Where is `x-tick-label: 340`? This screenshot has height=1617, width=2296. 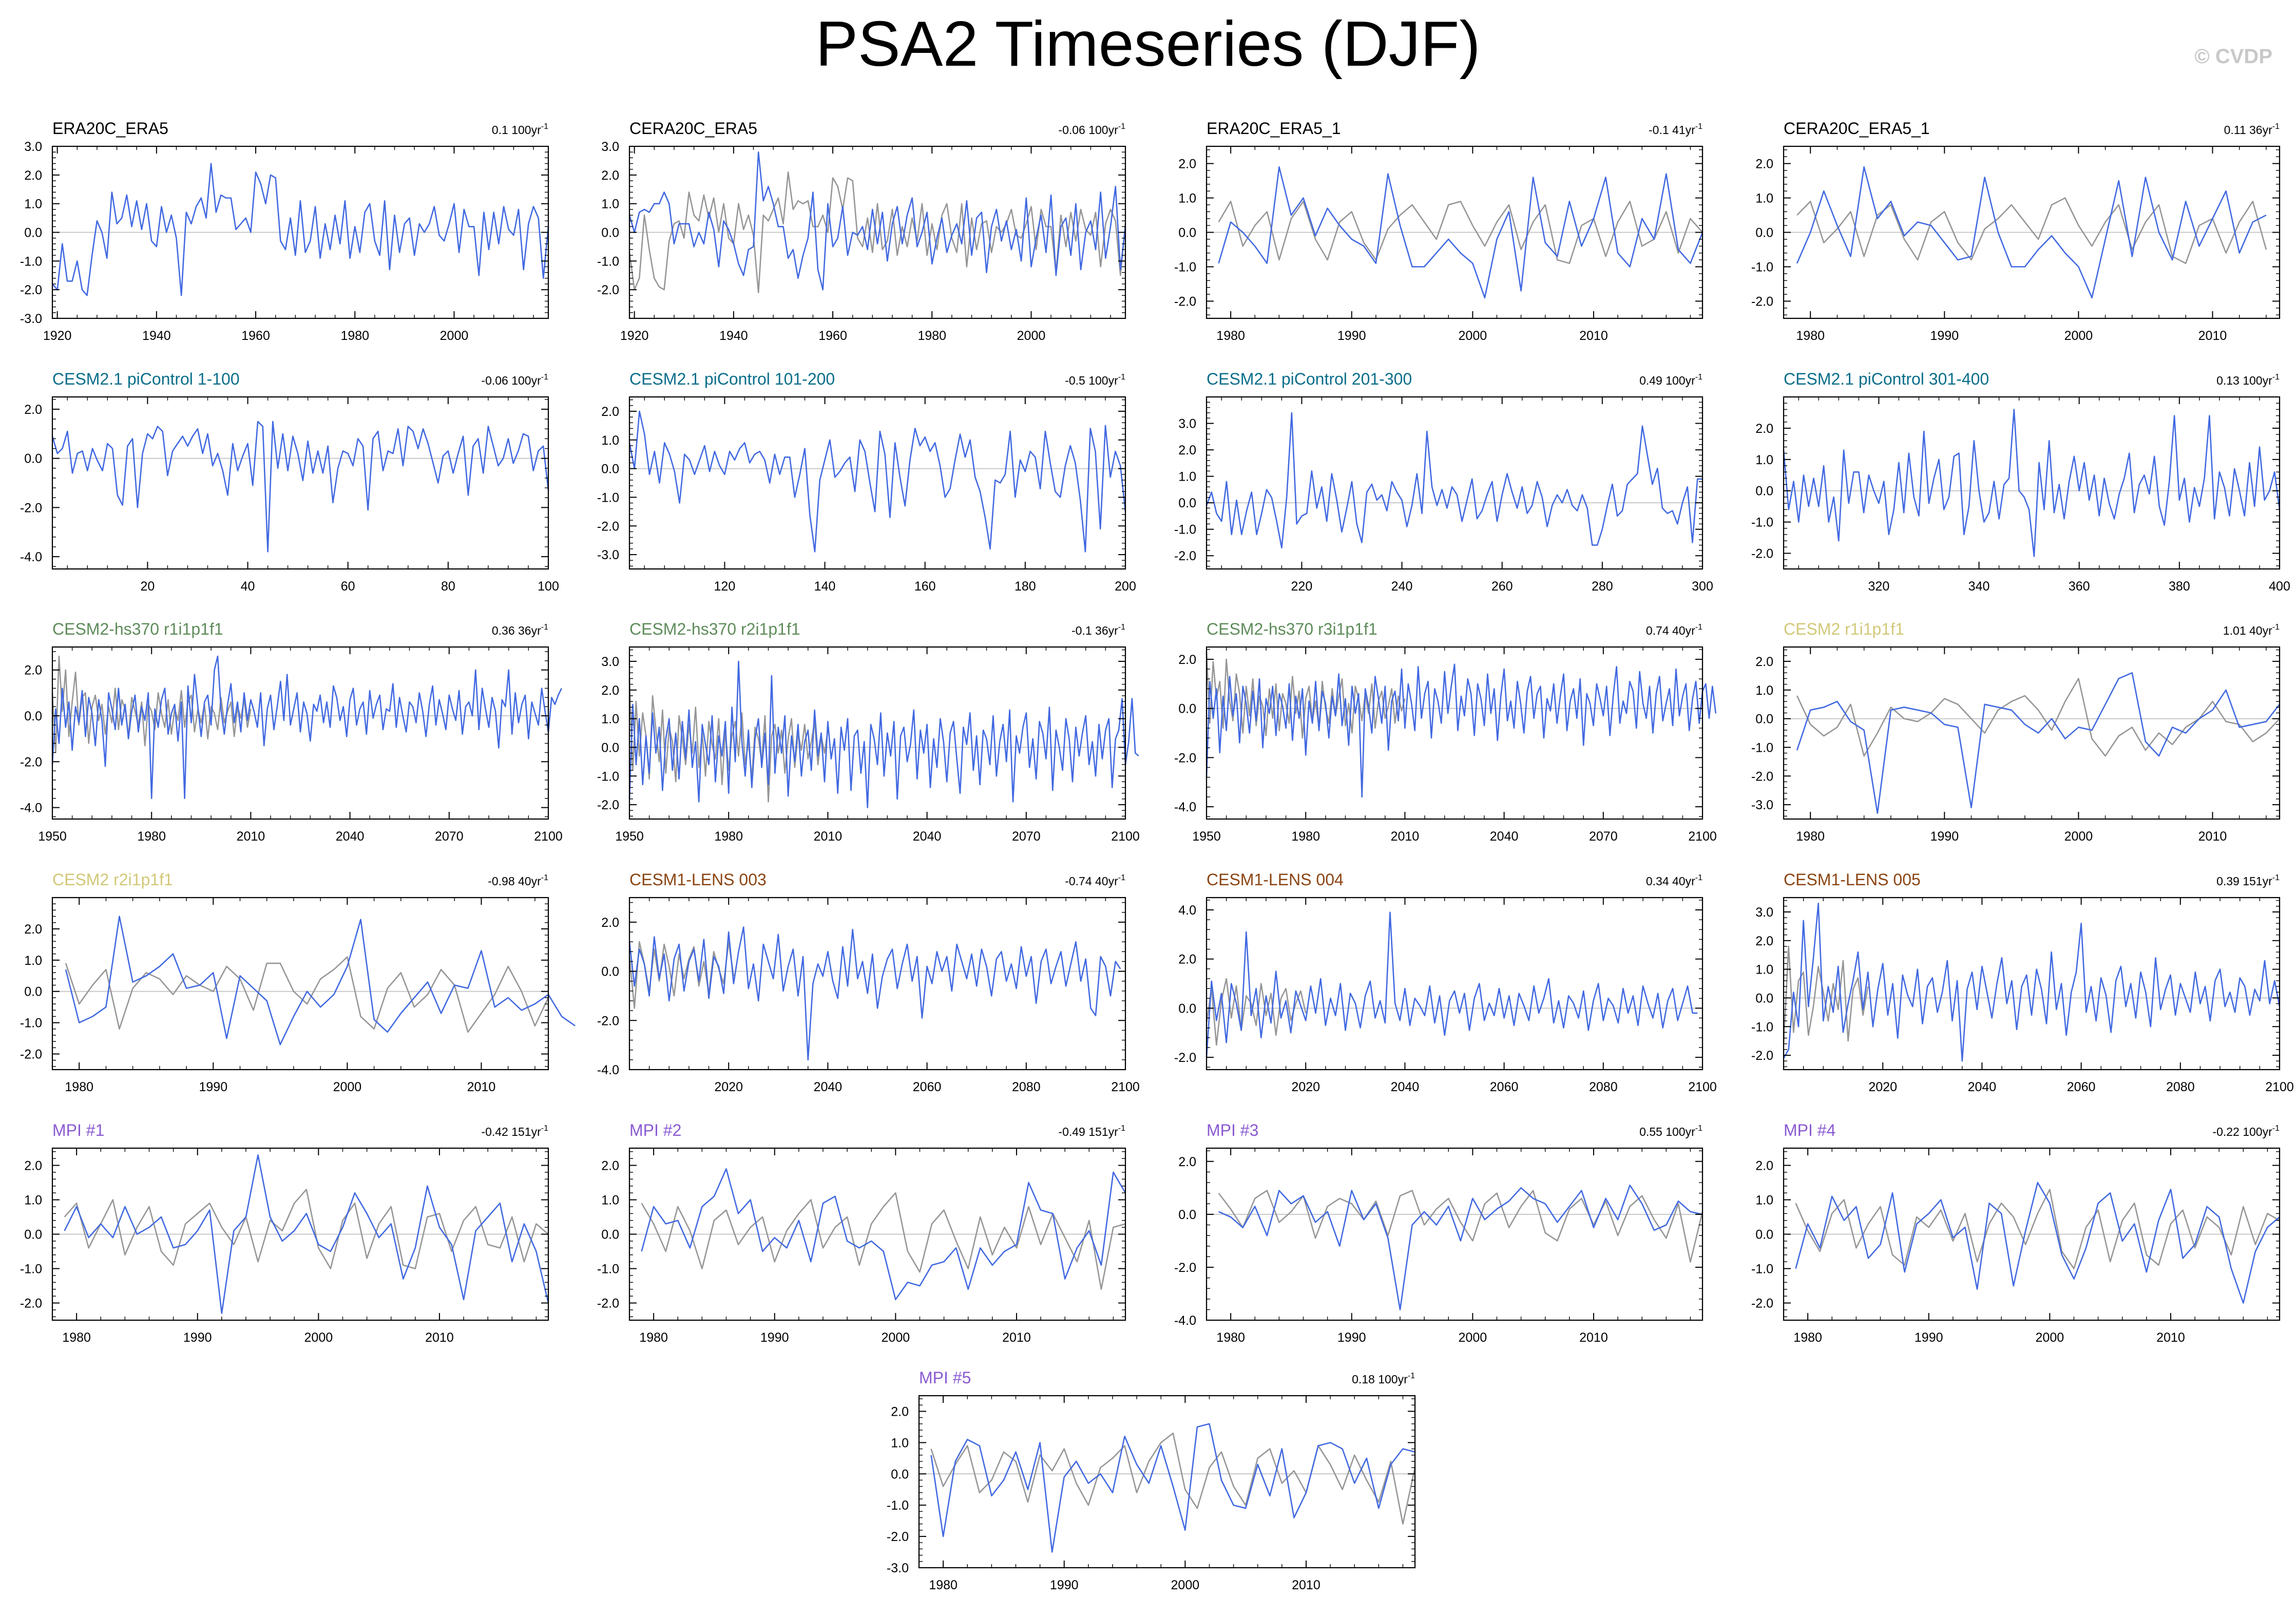
x-tick-label: 340 is located at coordinates (1979, 586).